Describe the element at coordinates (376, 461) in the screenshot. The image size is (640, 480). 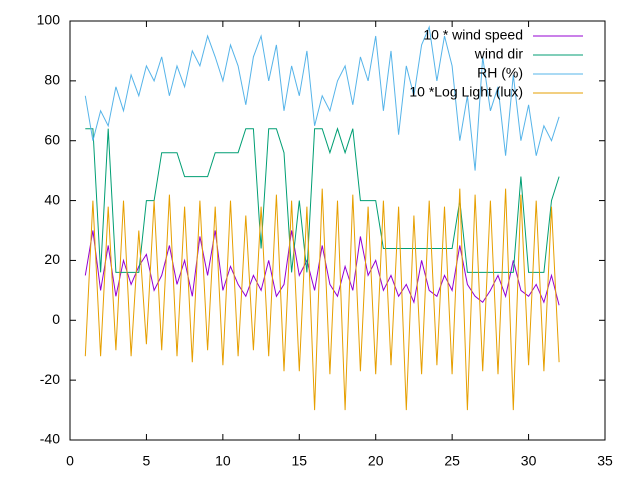
I see `x-tick-label: 20` at that location.